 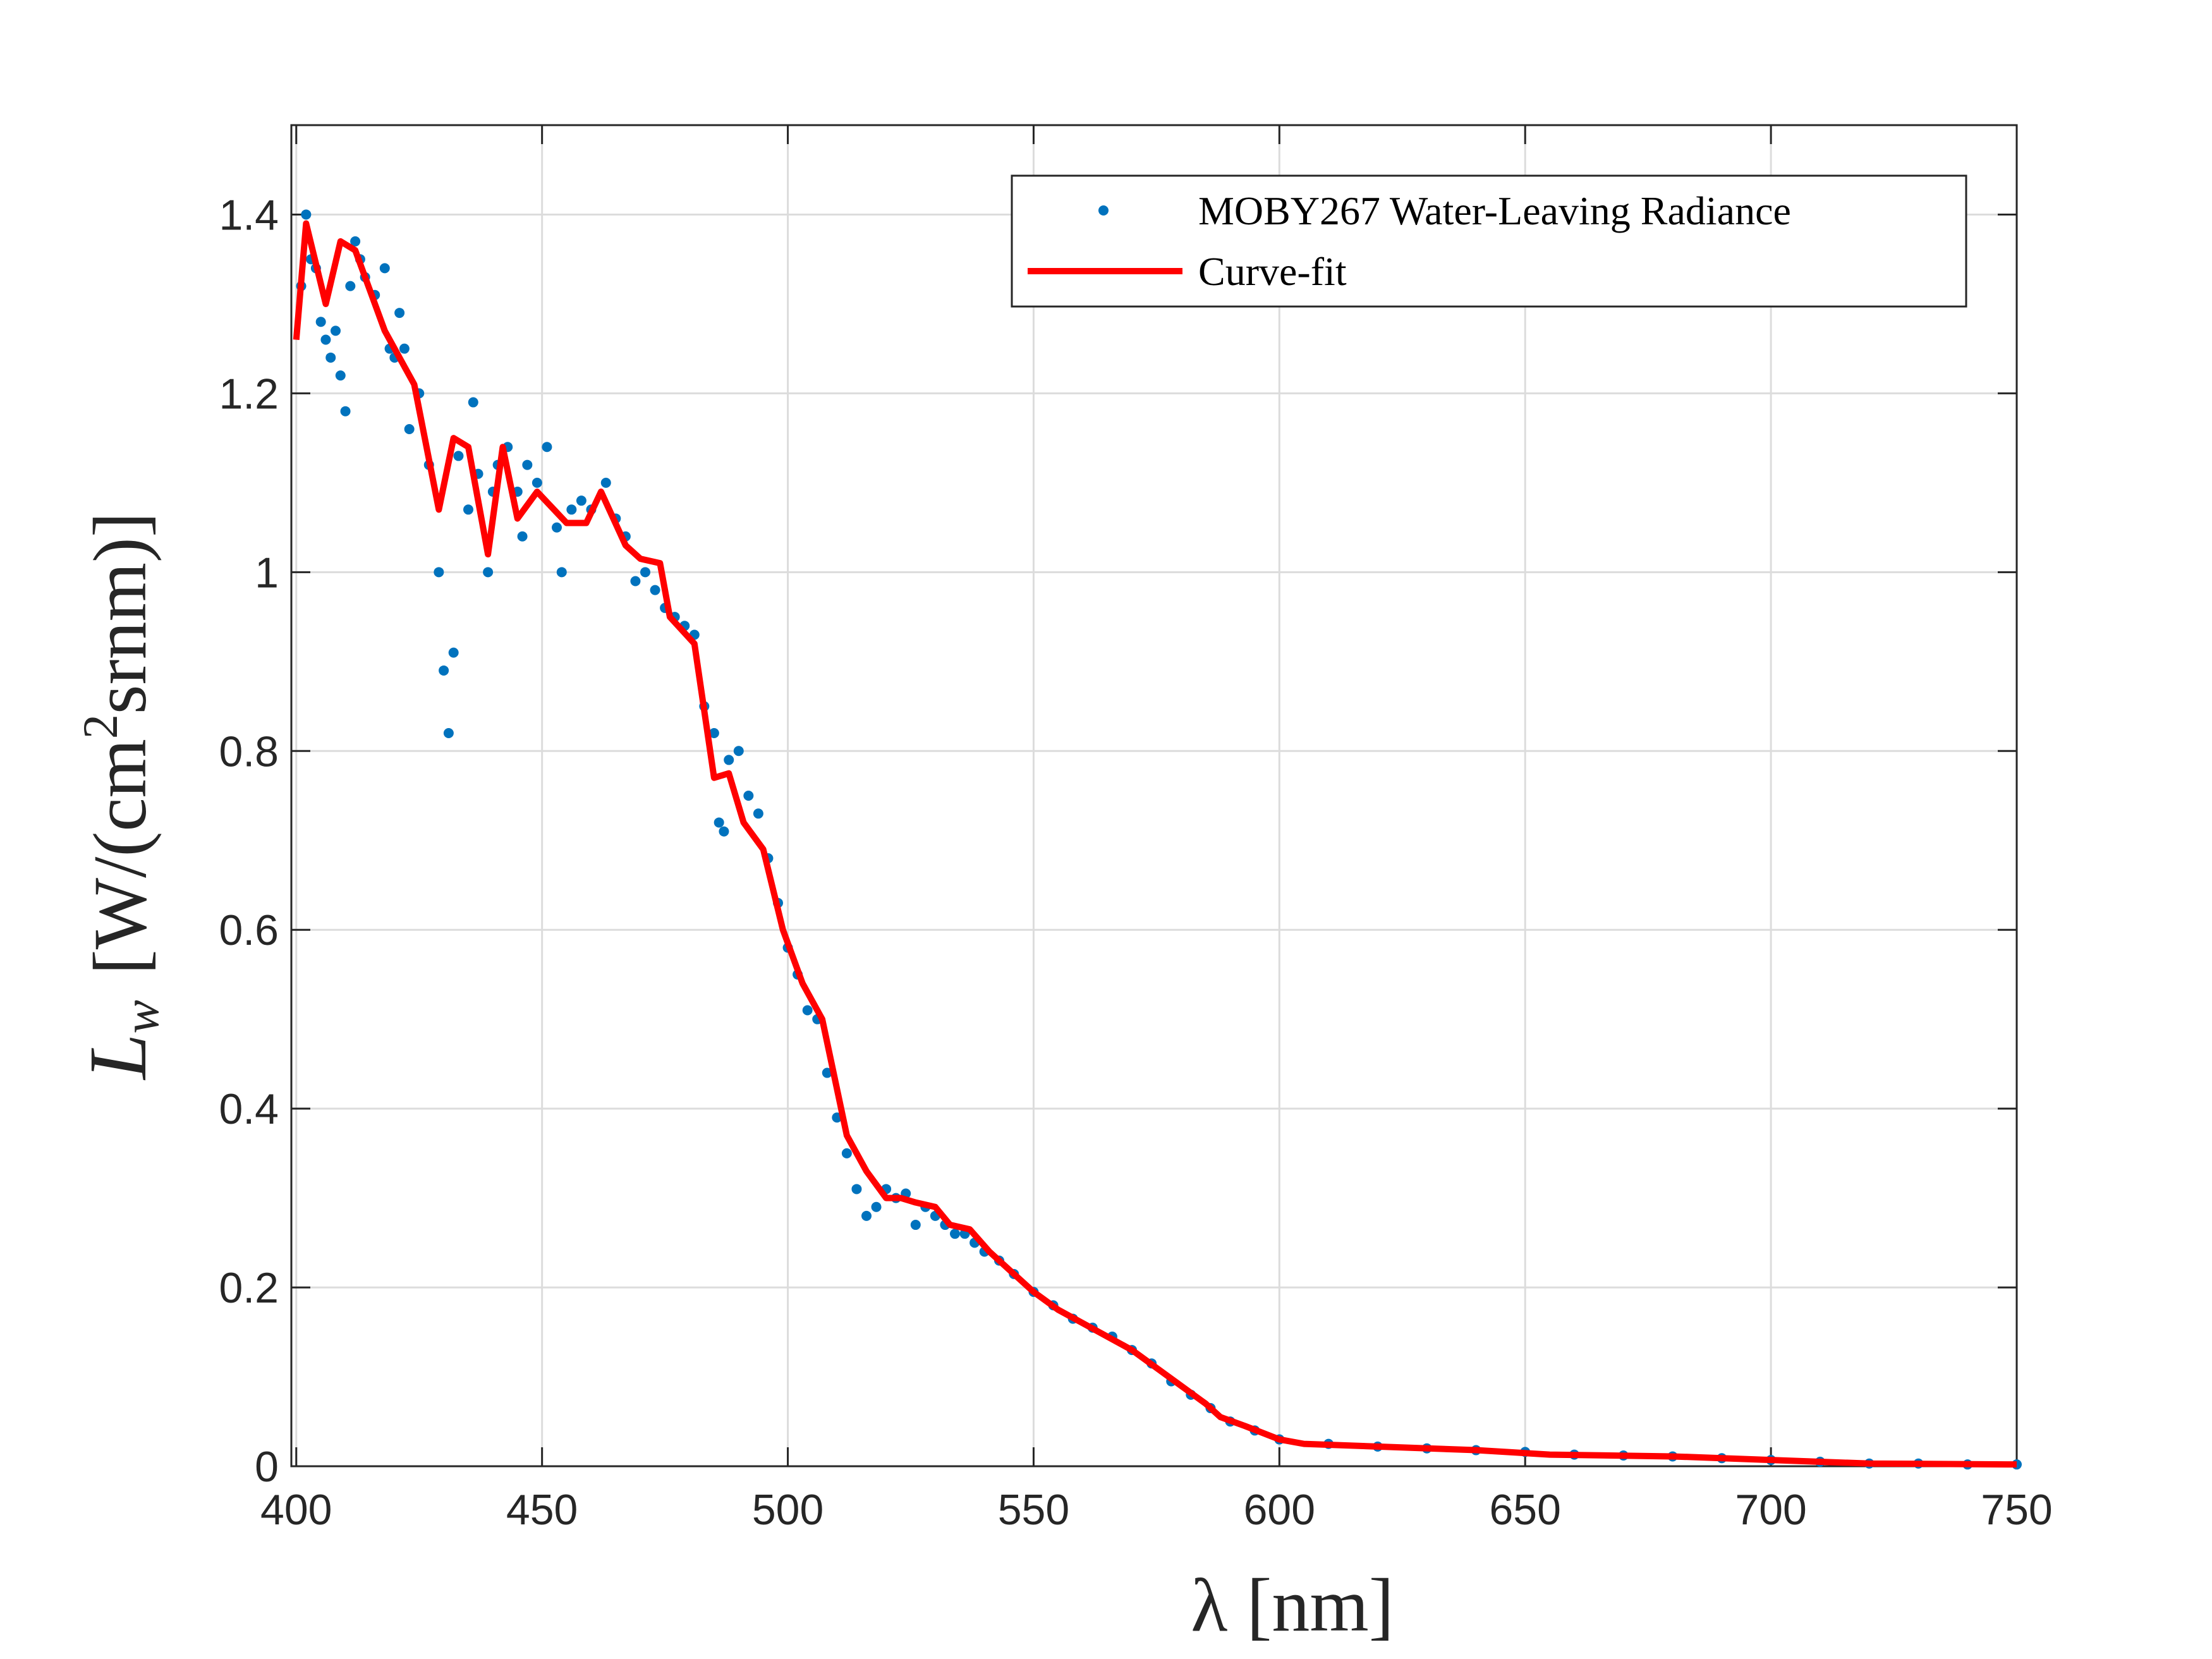 What do you see at coordinates (1489, 241) in the screenshot?
I see `legend-box` at bounding box center [1489, 241].